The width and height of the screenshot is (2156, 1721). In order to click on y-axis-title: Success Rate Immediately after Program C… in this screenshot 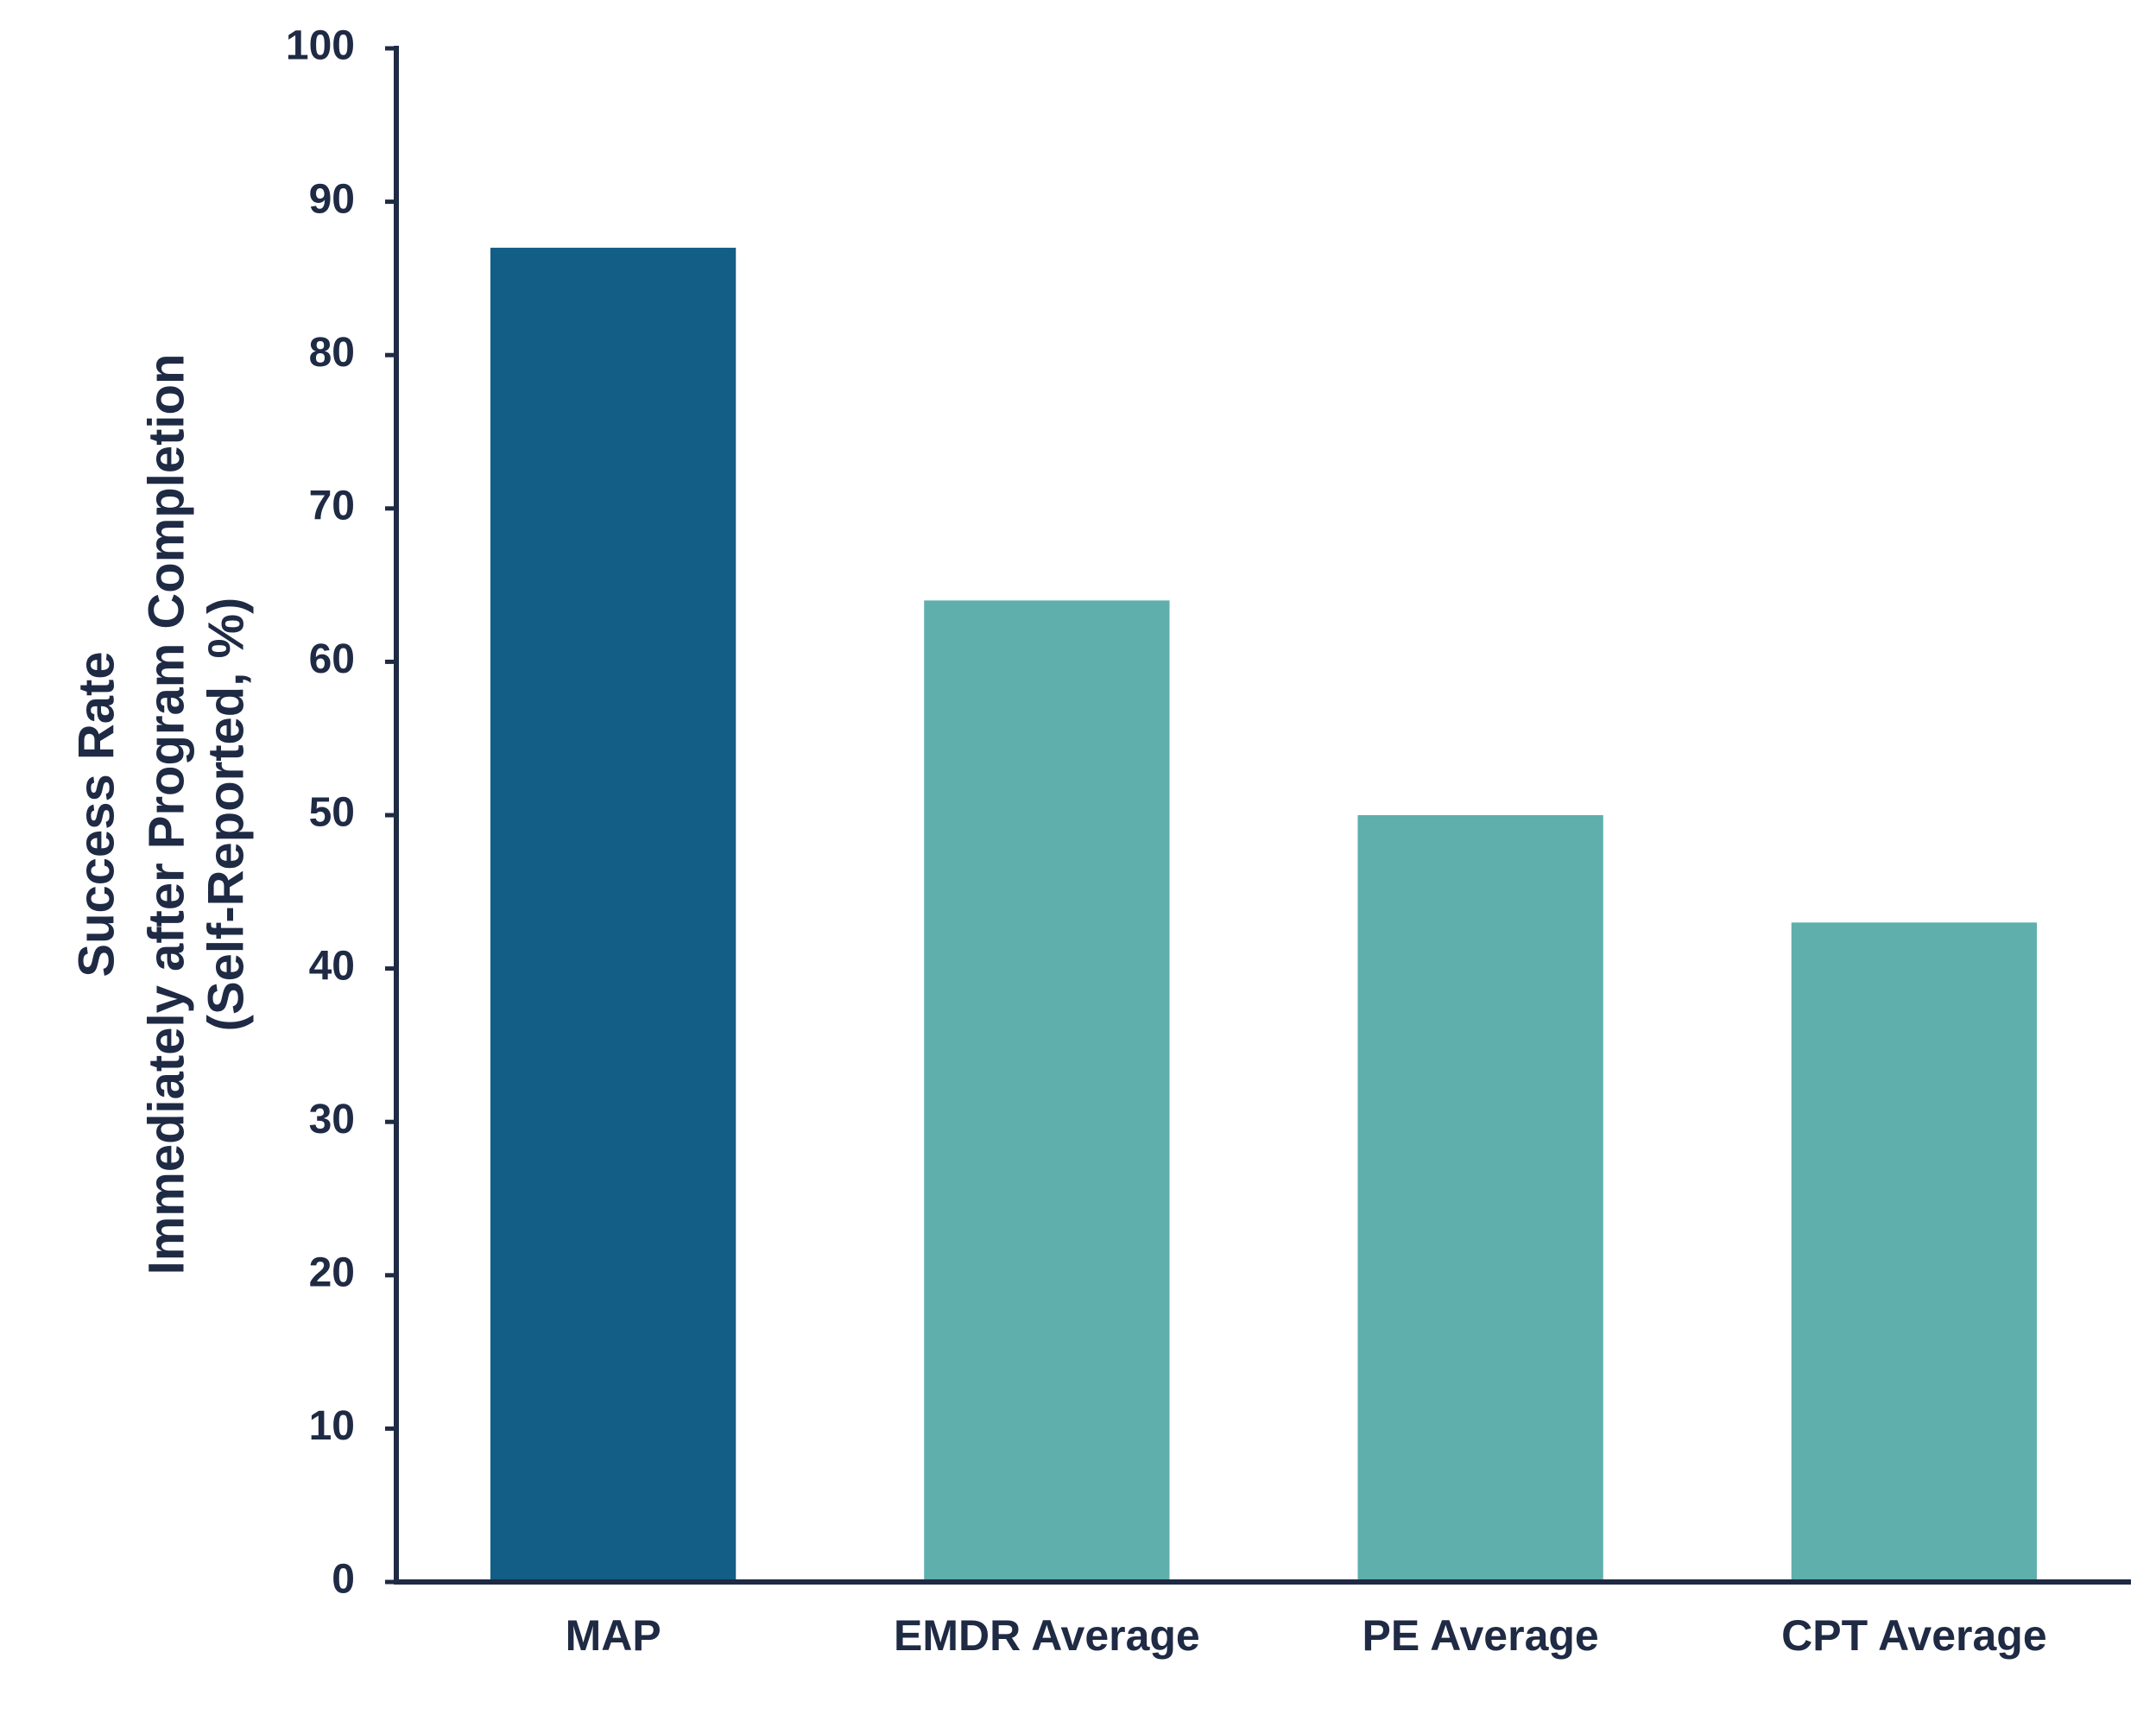, I will do `click(161, 815)`.